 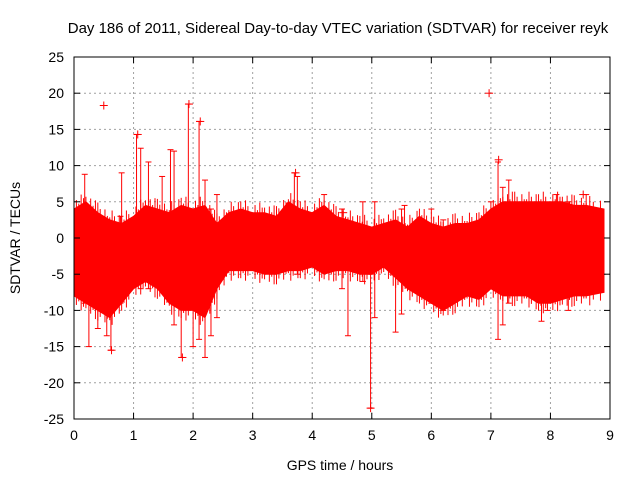 What do you see at coordinates (491, 435) in the screenshot?
I see `x-tick-label: 7` at bounding box center [491, 435].